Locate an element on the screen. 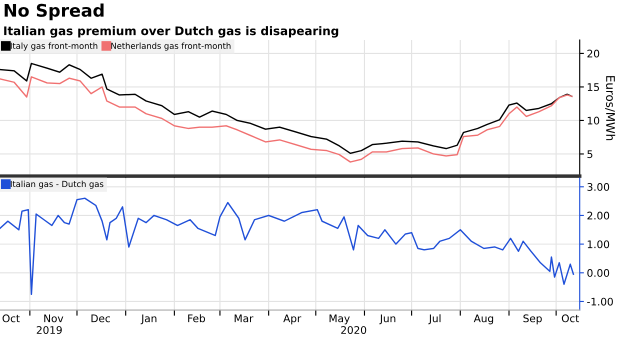  x-tick-label: Jul is located at coordinates (434, 319).